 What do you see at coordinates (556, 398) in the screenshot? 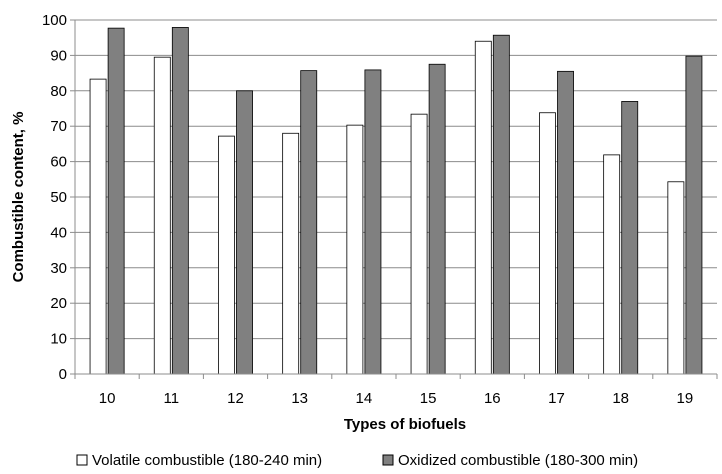
I see `x-tick-label: 17` at bounding box center [556, 398].